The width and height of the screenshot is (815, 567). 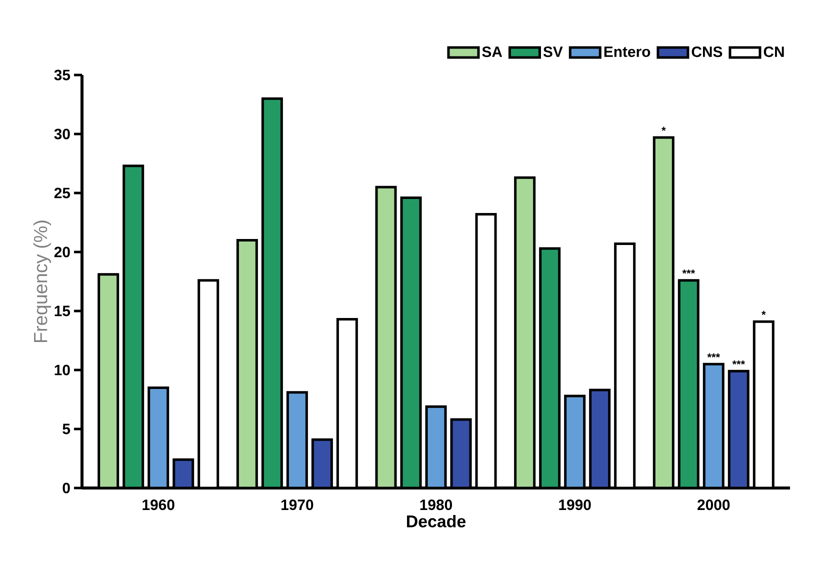 I want to click on x-tick-label: 1980, so click(x=436, y=505).